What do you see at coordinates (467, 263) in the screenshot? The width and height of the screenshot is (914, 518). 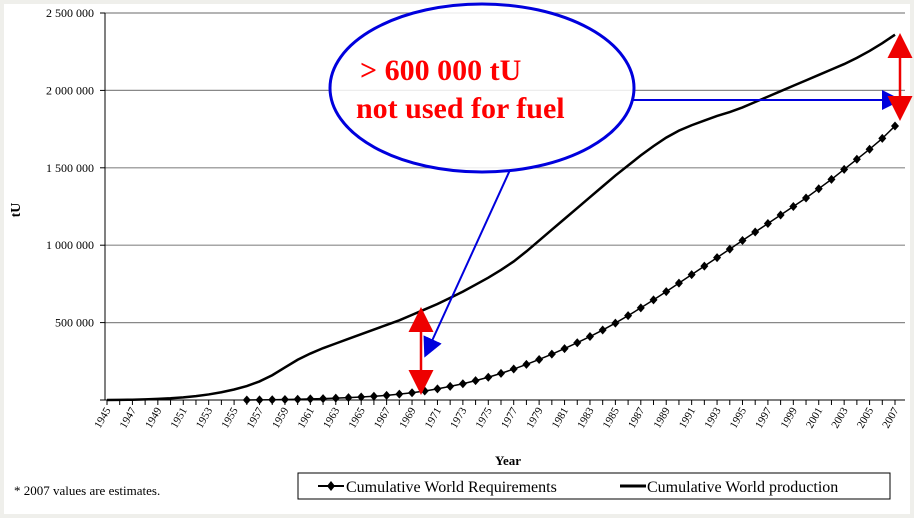 I see `callout-arrow-1970` at bounding box center [467, 263].